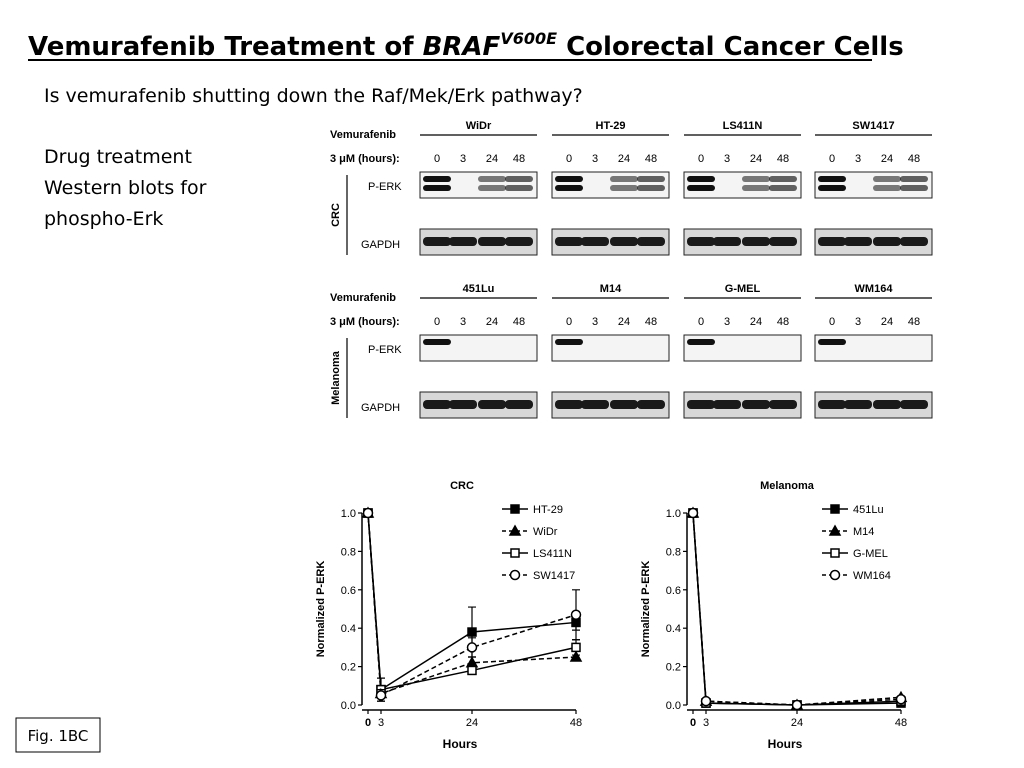 This screenshot has width=1024, height=768. I want to click on y-tick-label: 0.6, so click(348, 591).